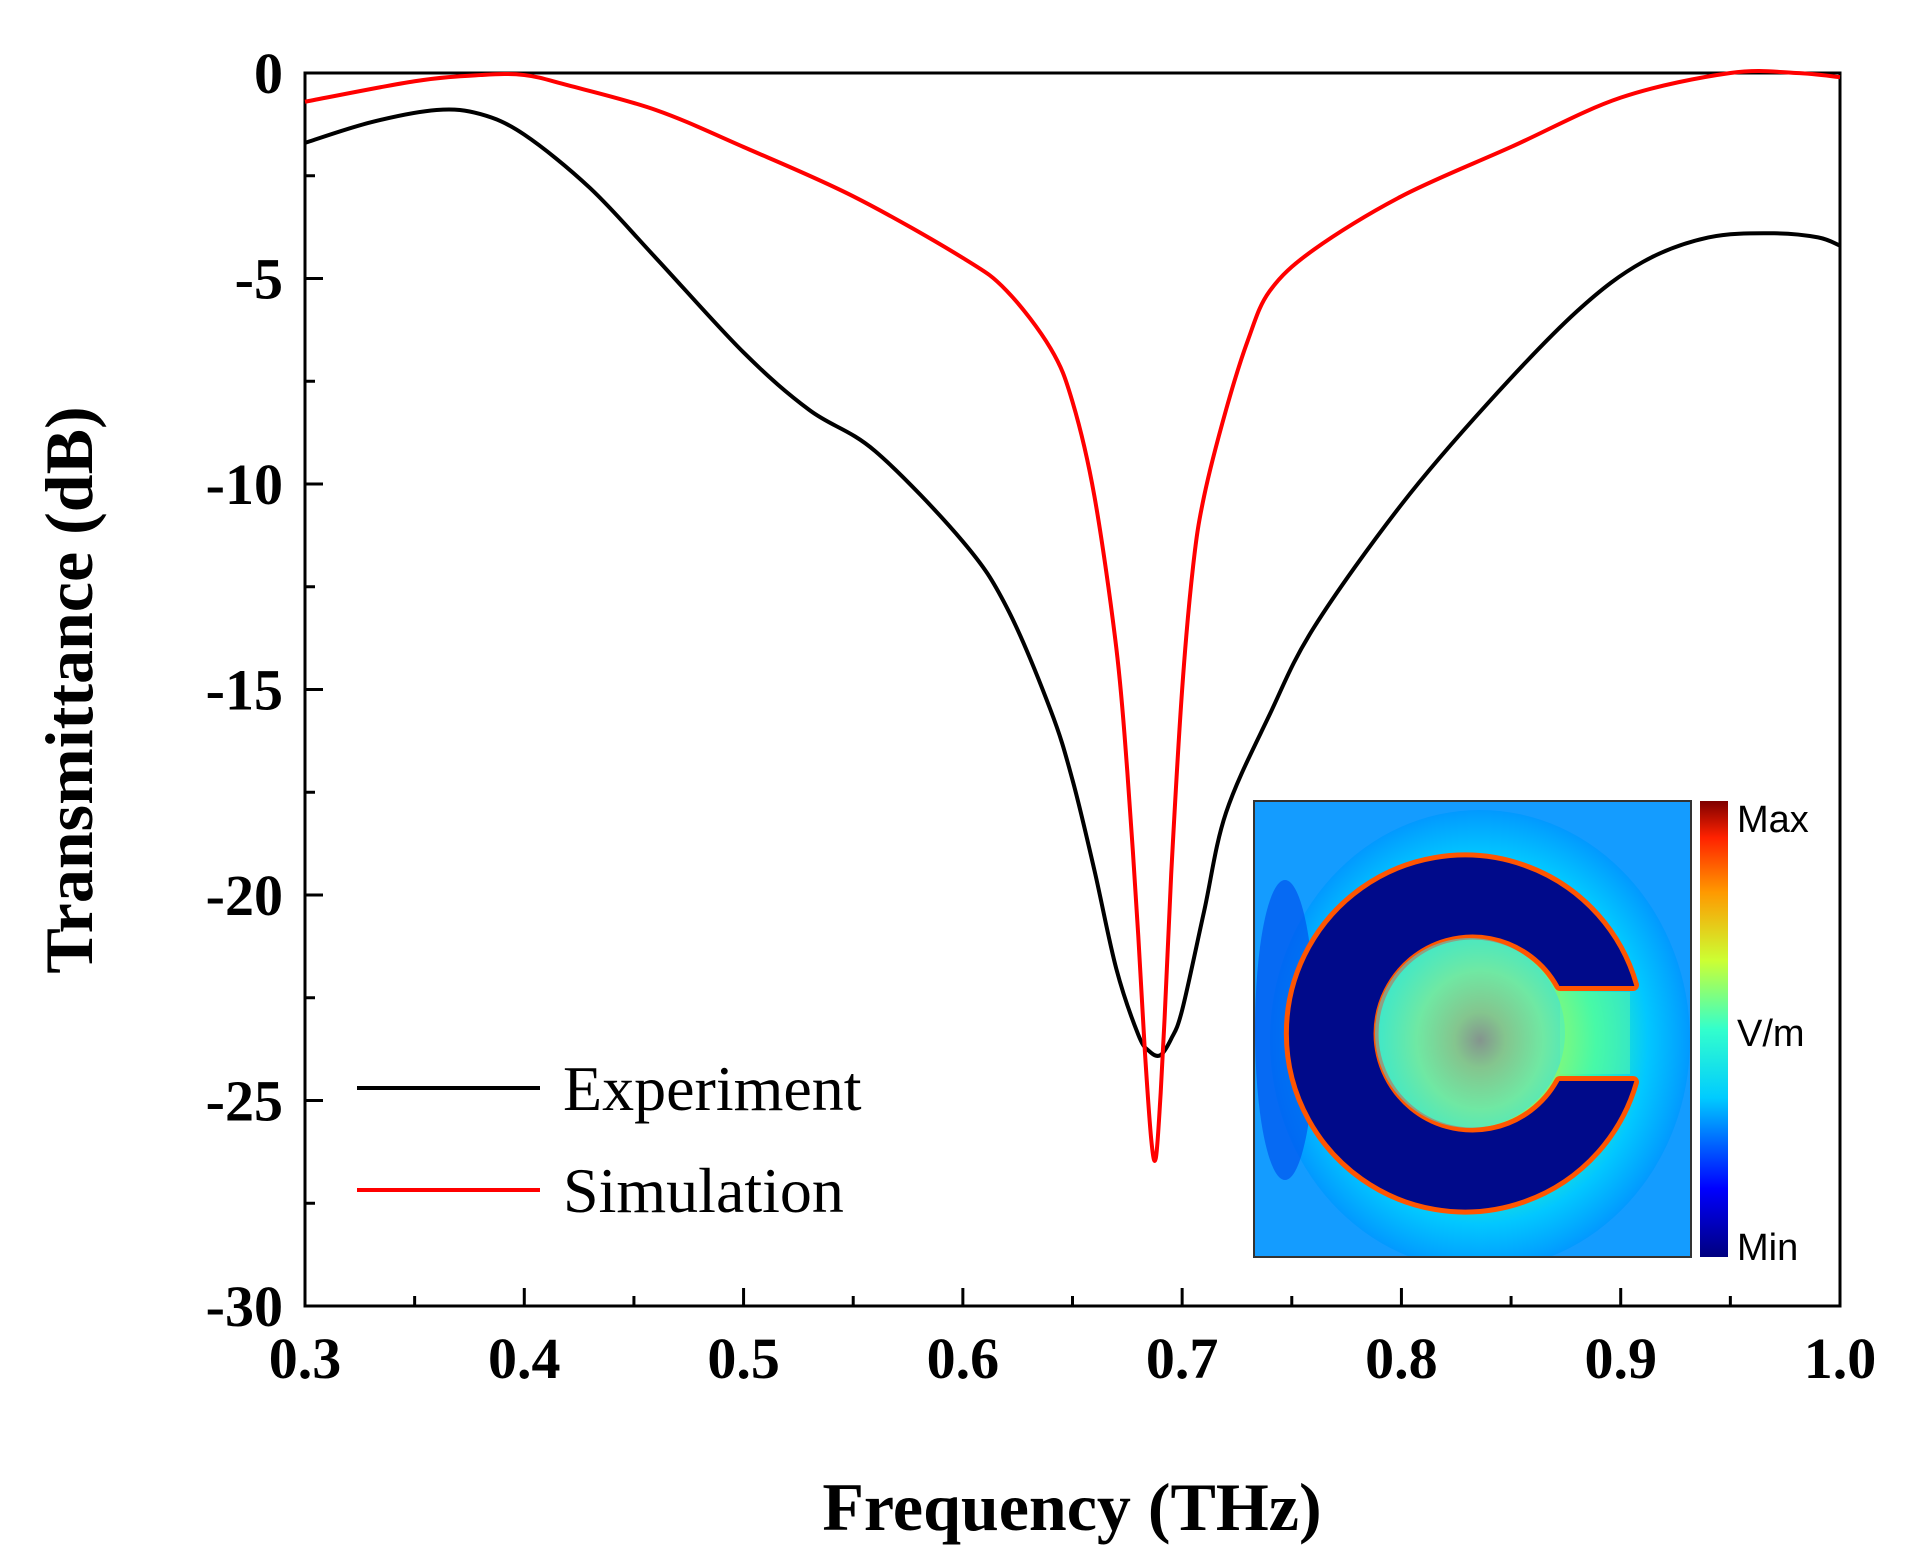 The height and width of the screenshot is (1568, 1913). What do you see at coordinates (524, 1358) in the screenshot?
I see `x-tick-label: 0.4` at bounding box center [524, 1358].